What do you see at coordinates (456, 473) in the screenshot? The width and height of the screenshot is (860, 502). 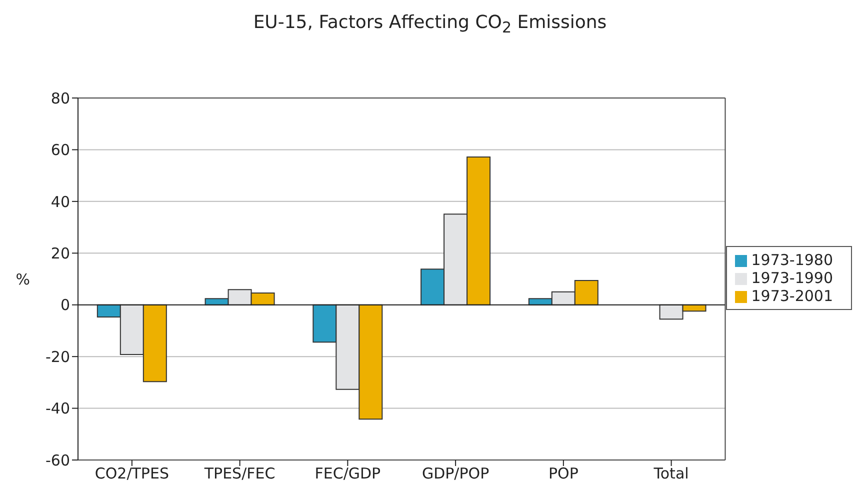 I see `x-tick-label: GDP/POP` at bounding box center [456, 473].